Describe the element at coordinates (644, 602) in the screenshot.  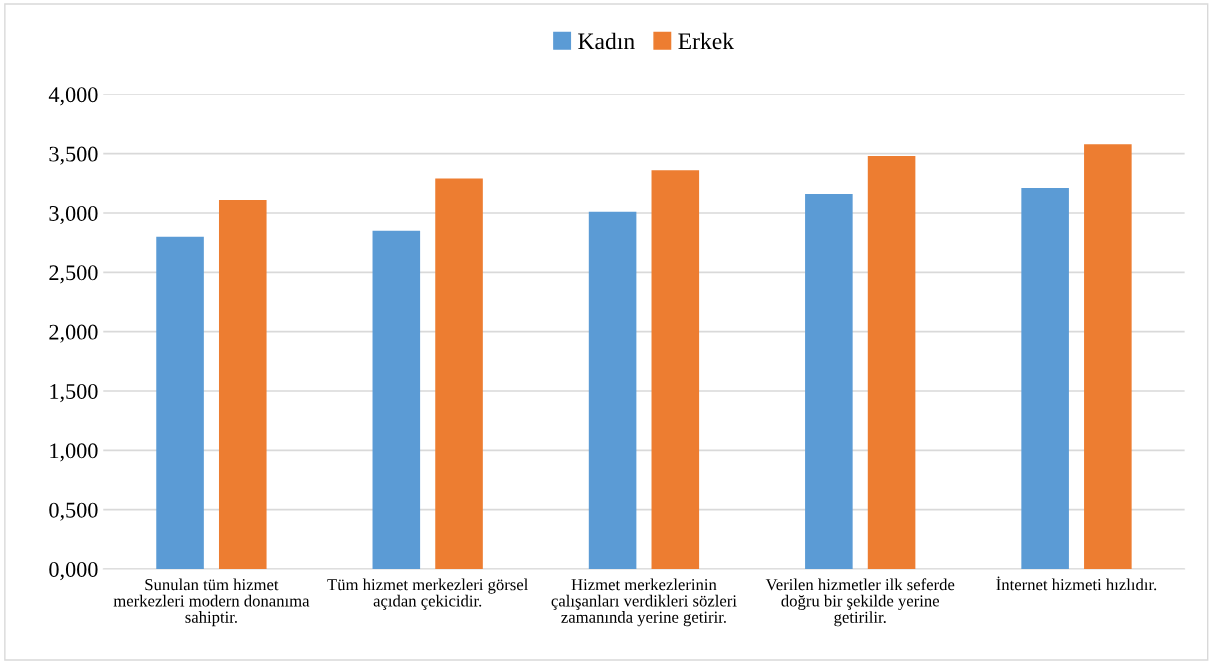
I see `x-tick-label: Hizmet merkezlerinin çalışanları verdikleri sözleri zamanında yerine getirir.` at that location.